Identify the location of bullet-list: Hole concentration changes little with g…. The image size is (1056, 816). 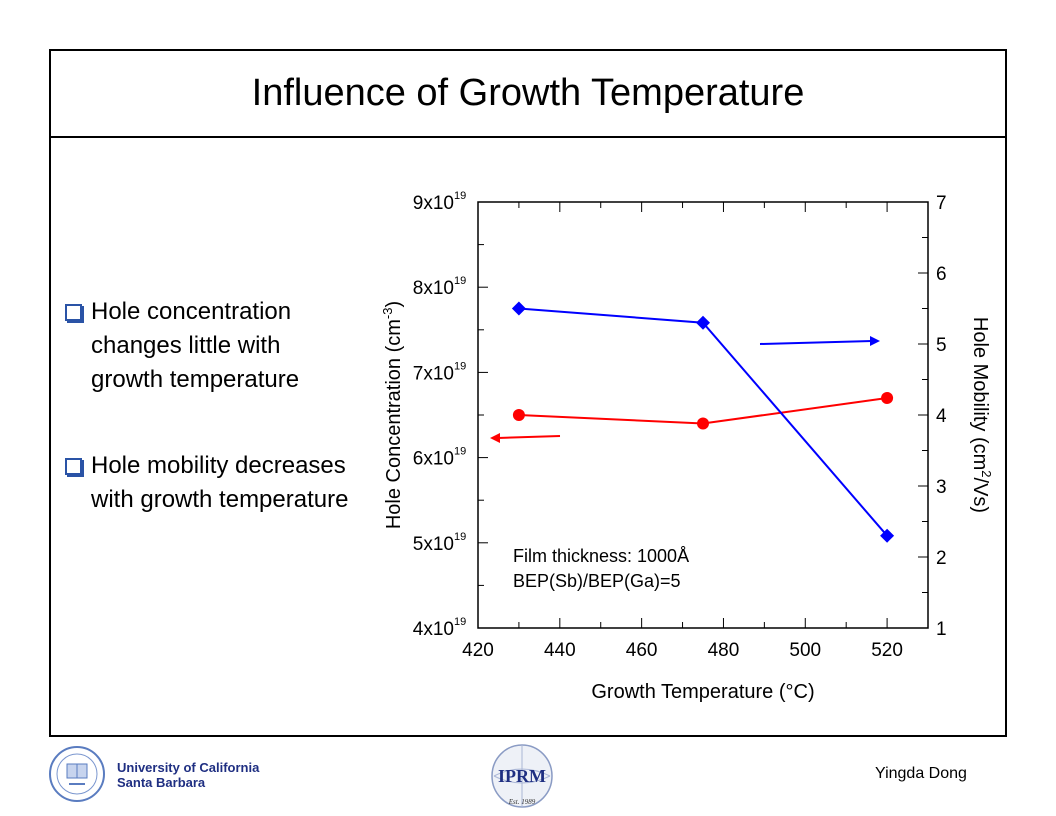
(208, 432).